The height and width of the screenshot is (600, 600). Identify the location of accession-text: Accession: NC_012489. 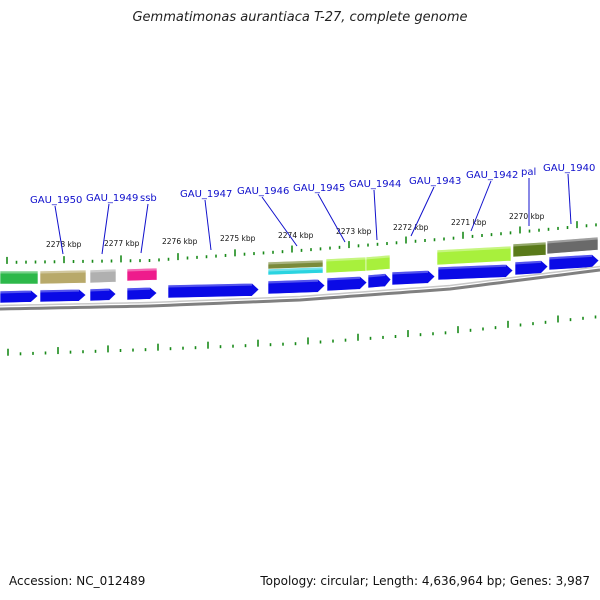
(77, 581).